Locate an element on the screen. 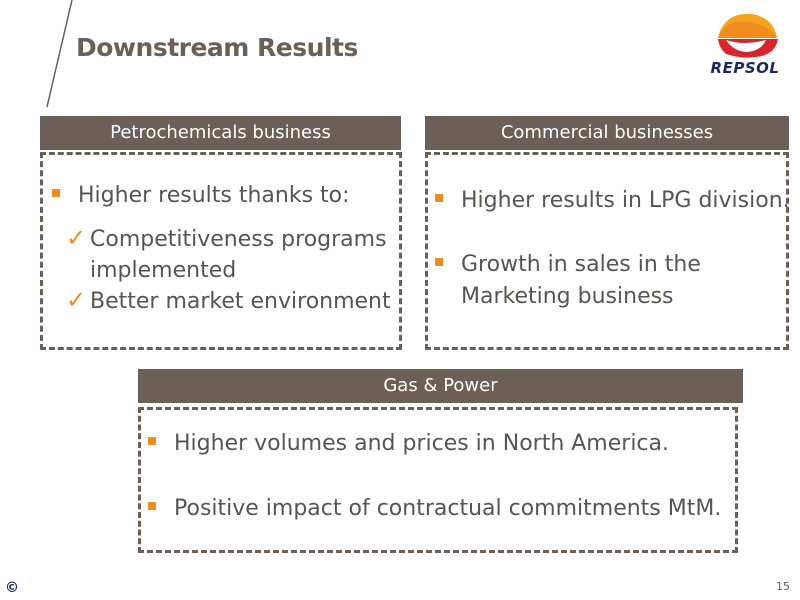 The width and height of the screenshot is (800, 600). copyright-symbol: © is located at coordinates (12, 588).